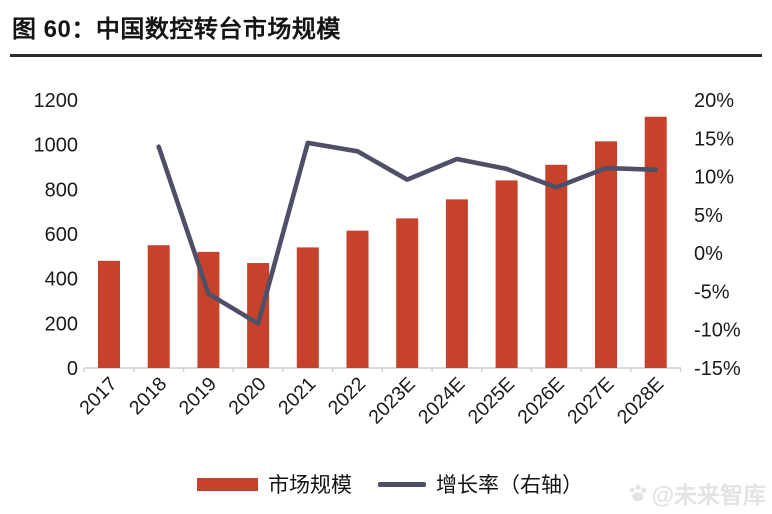  Describe the element at coordinates (407, 293) in the screenshot. I see `bar-2023E` at that location.